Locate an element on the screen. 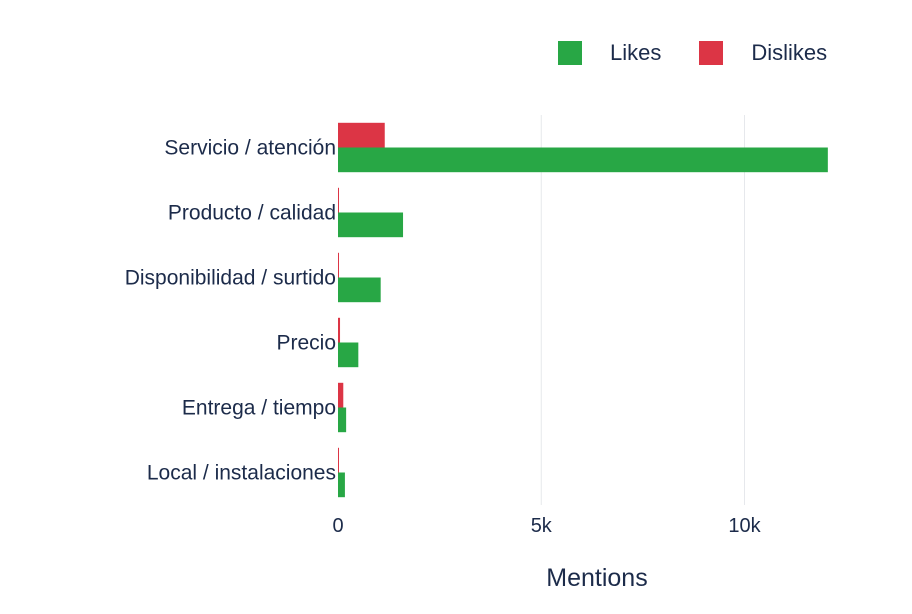 The width and height of the screenshot is (912, 614). x-tick-label: 0 is located at coordinates (337, 526).